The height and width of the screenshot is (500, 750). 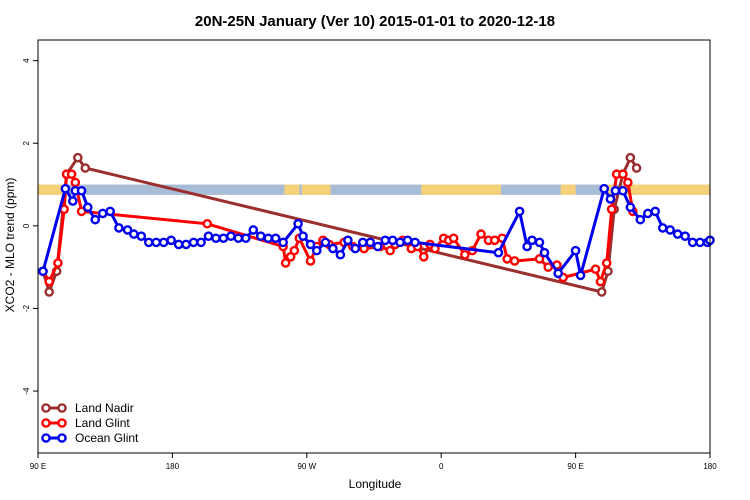 I want to click on x-tick-label: 90 E, so click(x=575, y=466).